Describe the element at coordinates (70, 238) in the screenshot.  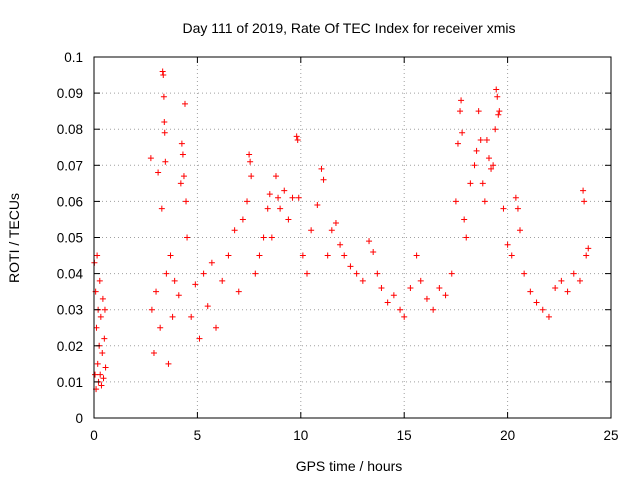
I see `y-tick-label: 0.05` at that location.